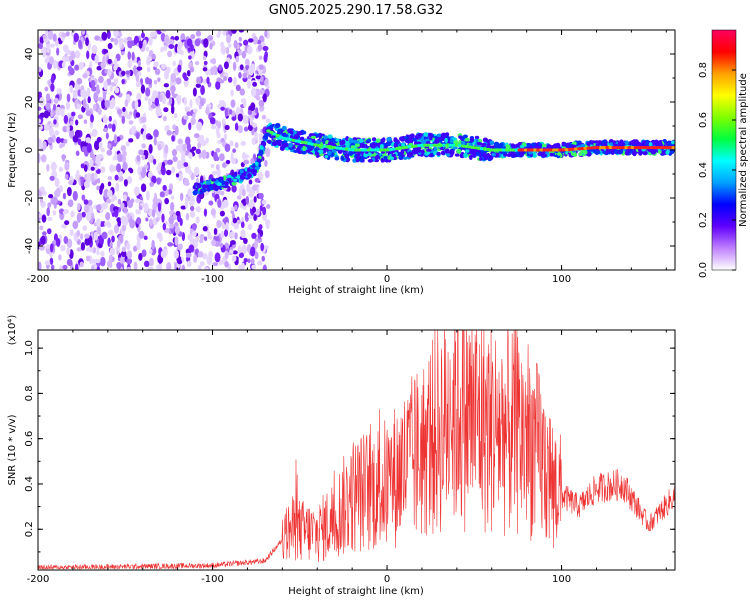 The width and height of the screenshot is (750, 600). What do you see at coordinates (387, 279) in the screenshot?
I see `x-tick-label: 0` at bounding box center [387, 279].